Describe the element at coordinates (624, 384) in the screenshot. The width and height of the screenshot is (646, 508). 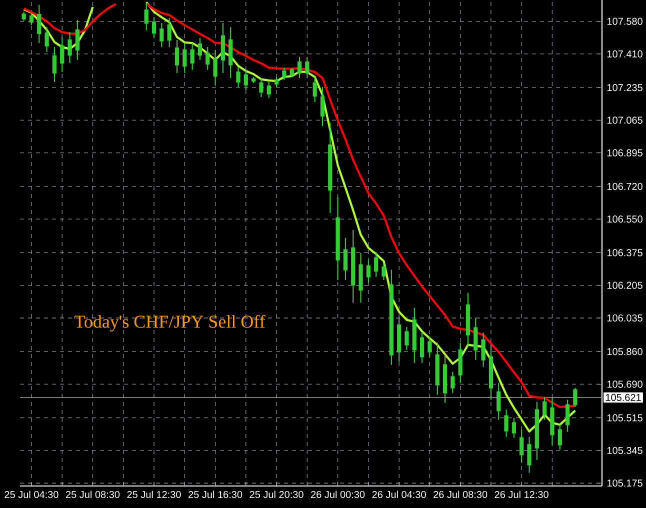
I see `y-tick-label: 105.690` at that location.